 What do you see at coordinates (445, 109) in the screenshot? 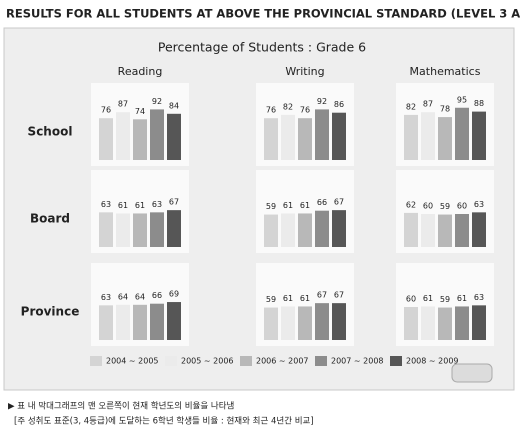
I see `value-label: 78` at bounding box center [445, 109].